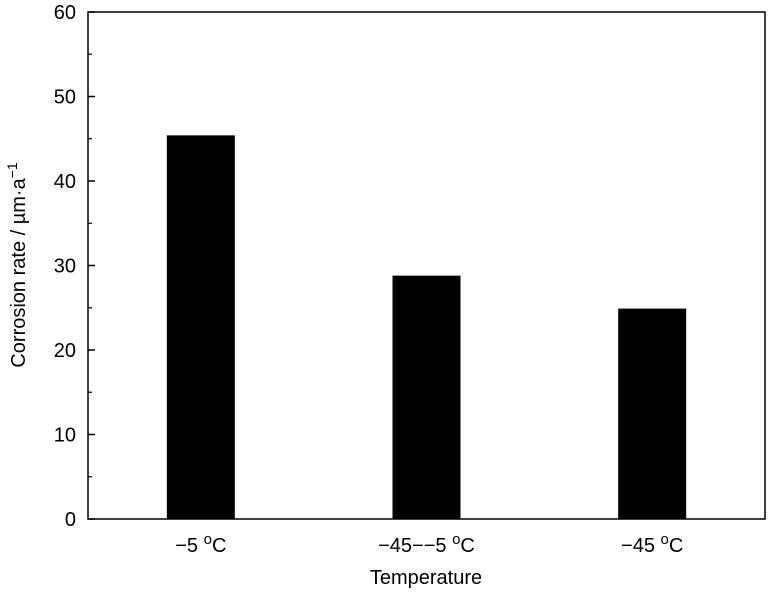 The image size is (768, 592). Describe the element at coordinates (65, 436) in the screenshot. I see `y-tick-label-10: 10` at that location.